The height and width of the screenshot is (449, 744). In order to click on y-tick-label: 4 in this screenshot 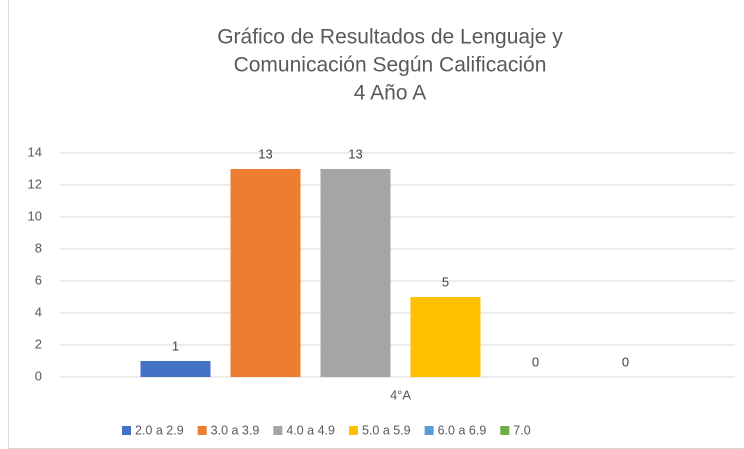, I will do `click(38, 311)`.